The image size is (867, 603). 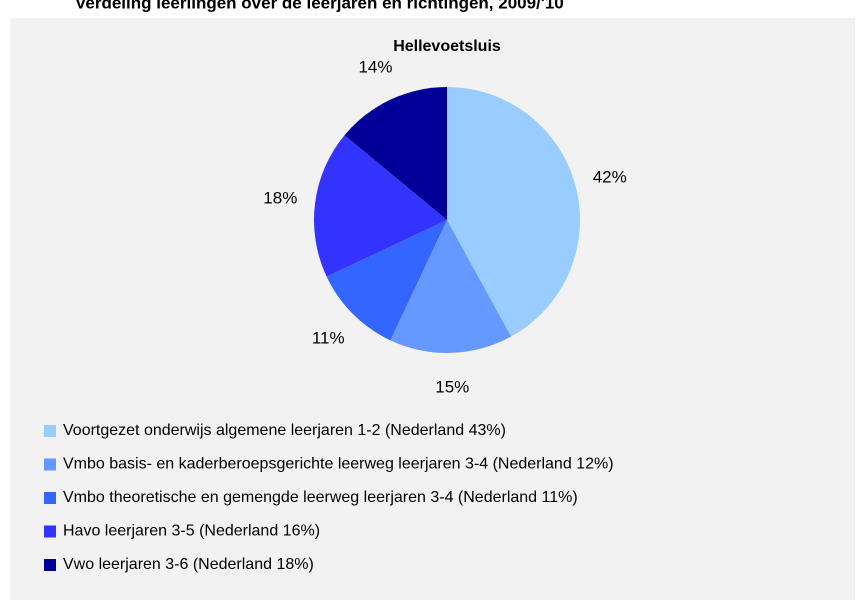 What do you see at coordinates (328, 337) in the screenshot?
I see `slice-label: 11%` at bounding box center [328, 337].